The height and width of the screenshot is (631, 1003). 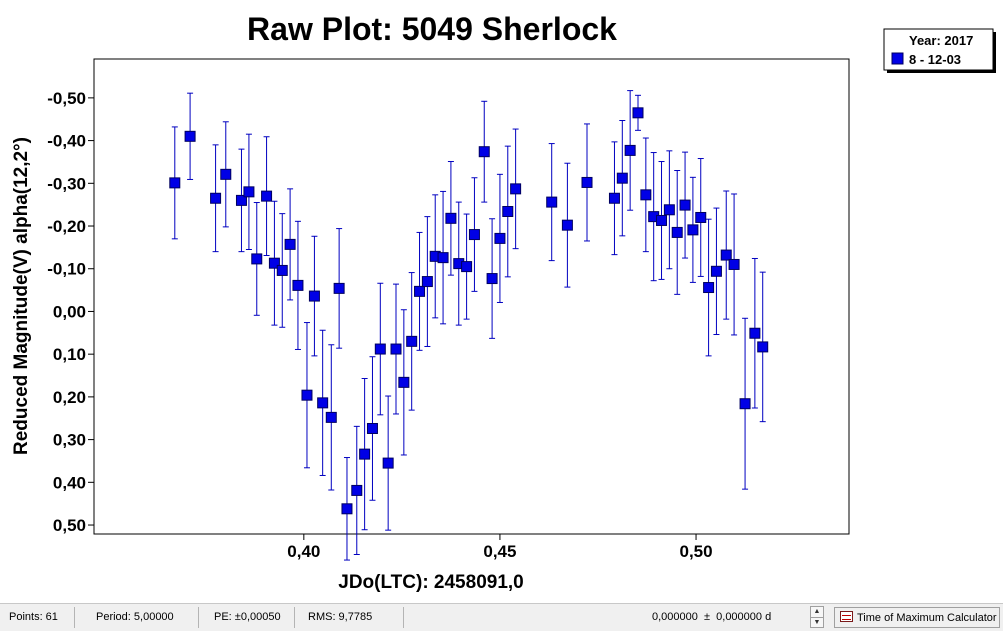 What do you see at coordinates (432, 29) in the screenshot?
I see `chart-title: Raw Plot: 5049 Sherlock` at bounding box center [432, 29].